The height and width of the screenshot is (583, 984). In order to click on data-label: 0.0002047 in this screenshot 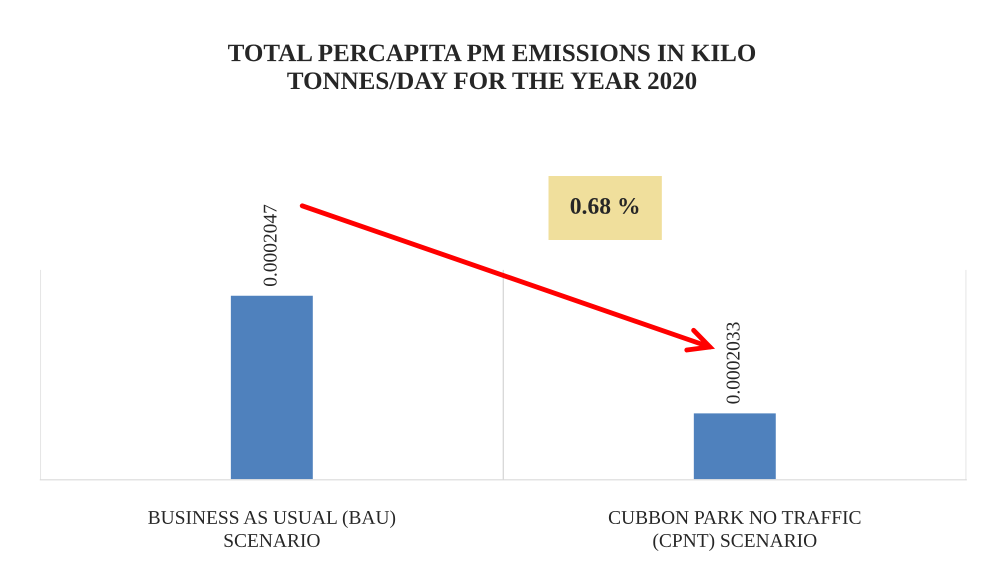, I will do `click(270, 245)`.